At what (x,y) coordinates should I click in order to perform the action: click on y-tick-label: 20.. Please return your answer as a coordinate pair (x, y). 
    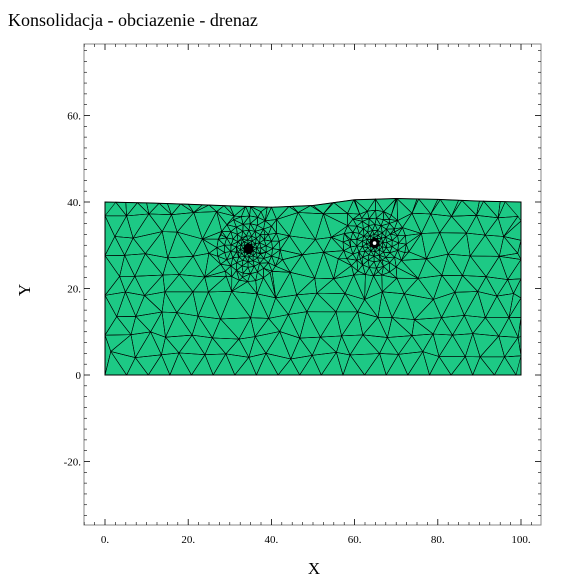
    Looking at the image, I should click on (74, 290).